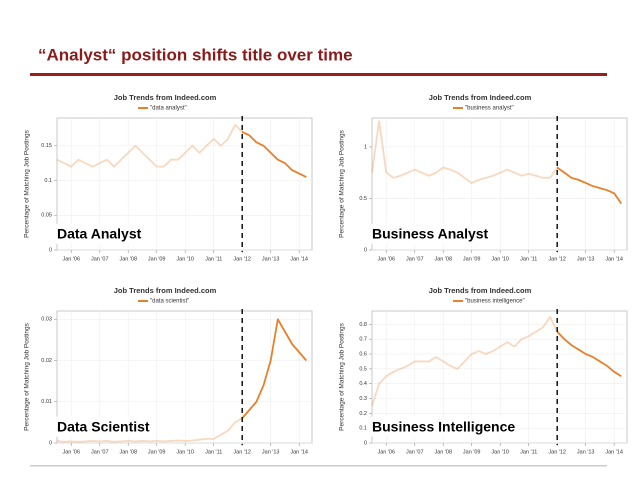 This screenshot has width=638, height=479. I want to click on y-tick-label: 1, so click(365, 147).